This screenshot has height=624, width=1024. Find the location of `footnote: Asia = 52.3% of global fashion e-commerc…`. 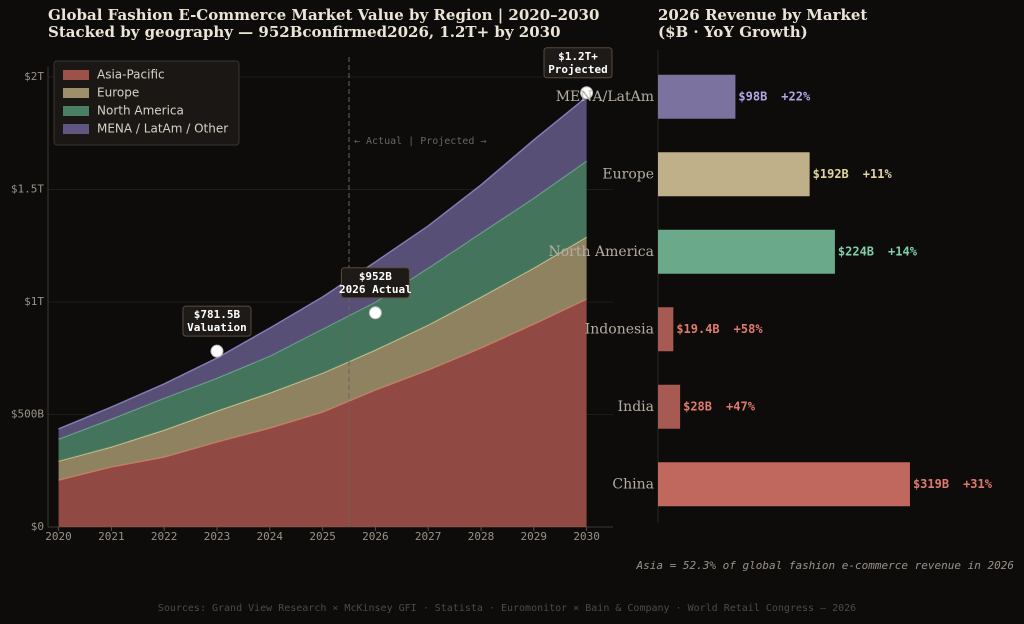

footnote: Asia = 52.3% of global fashion e-commerc… is located at coordinates (825, 565).